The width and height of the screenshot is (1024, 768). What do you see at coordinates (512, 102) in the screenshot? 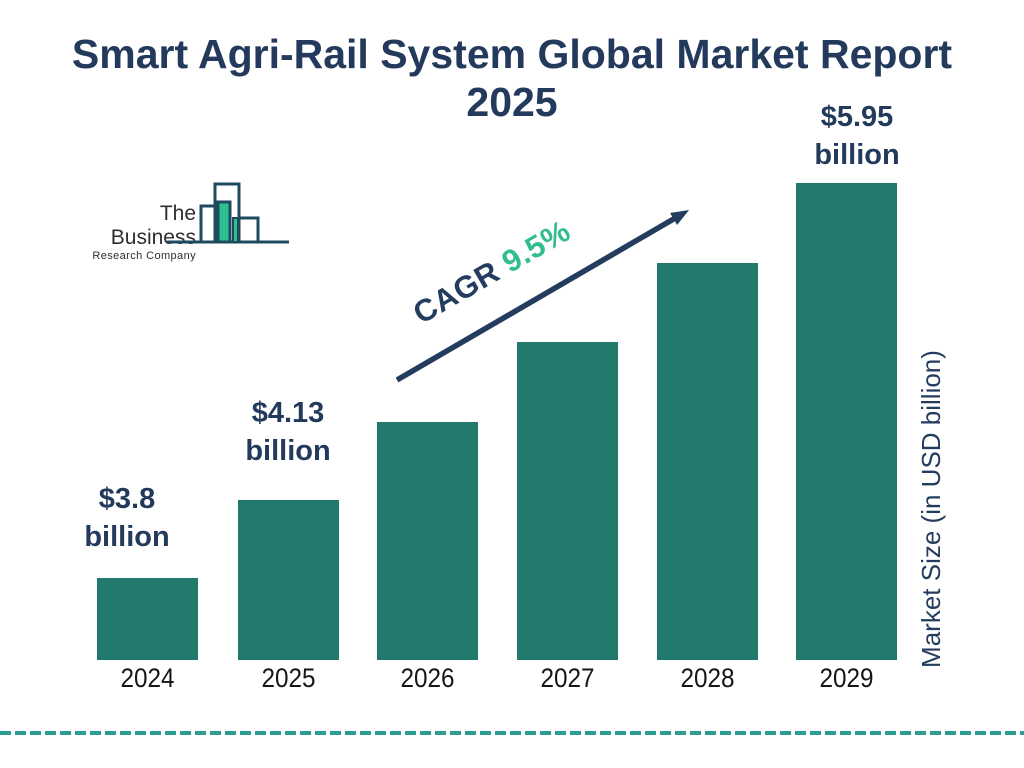
I see `page-title-line2: 2025` at bounding box center [512, 102].